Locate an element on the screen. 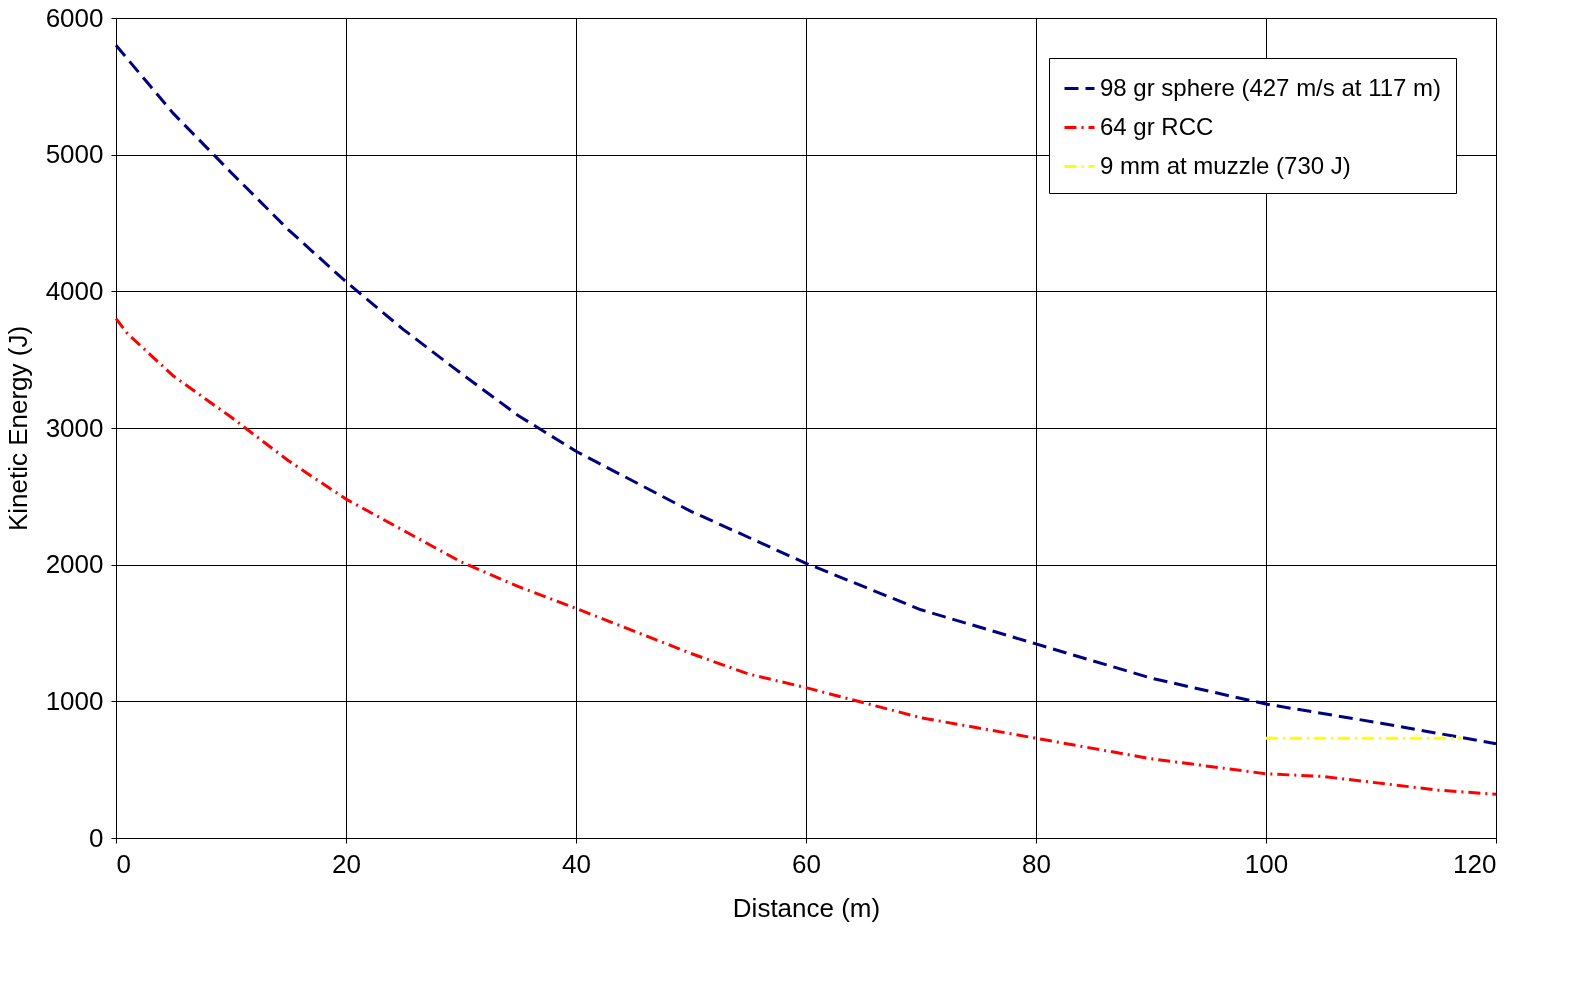 This screenshot has width=1594, height=983. x-tick-label: 20 is located at coordinates (346, 863).